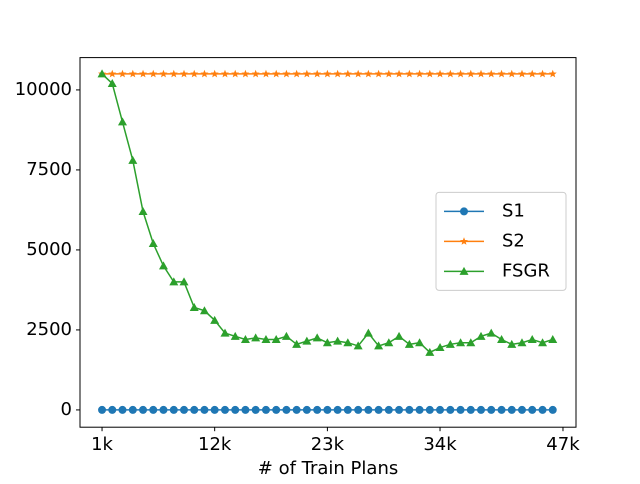 Image resolution: width=640 pixels, height=484 pixels. Describe the element at coordinates (43, 89) in the screenshot. I see `y-tick-label: 10000` at that location.